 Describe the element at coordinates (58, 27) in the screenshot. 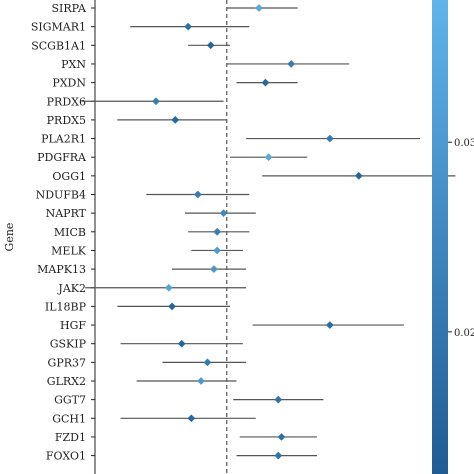

I see `gene-label: SIGMAR1` at that location.